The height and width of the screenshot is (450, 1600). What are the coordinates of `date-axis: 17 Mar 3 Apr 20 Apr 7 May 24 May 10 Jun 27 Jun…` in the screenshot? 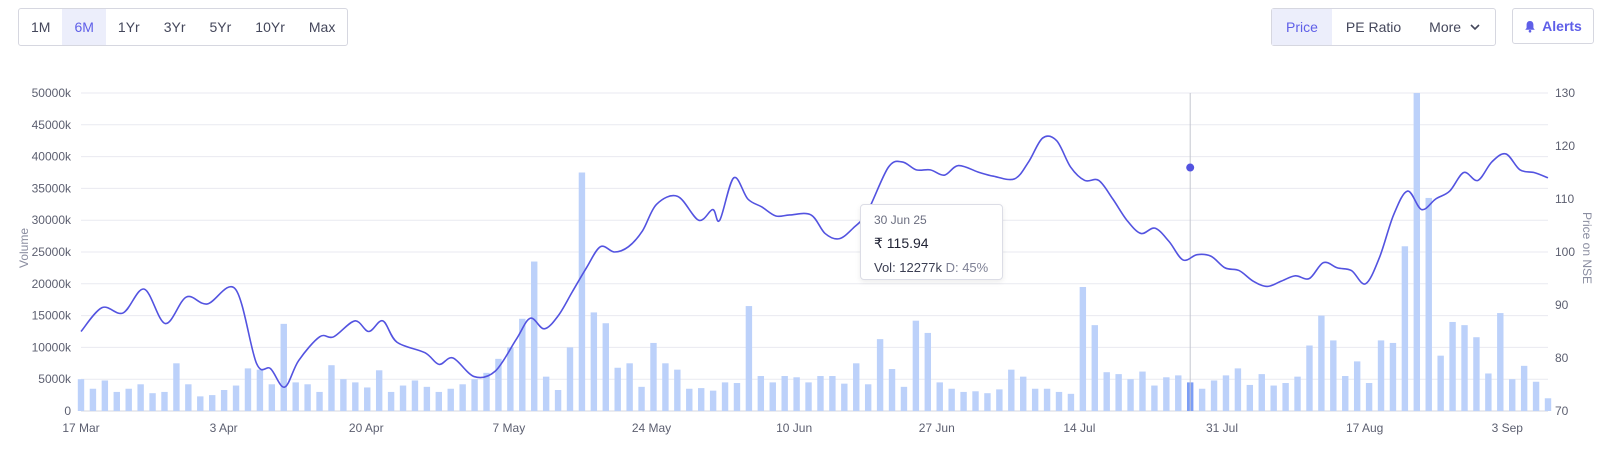 It's located at (792, 428).